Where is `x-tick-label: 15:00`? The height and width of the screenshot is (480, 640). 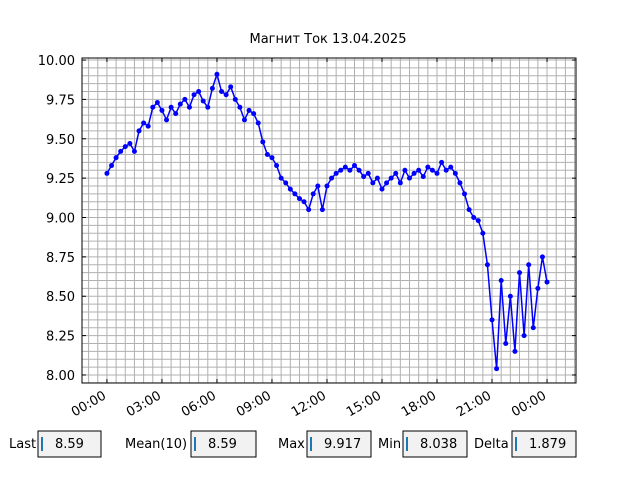
x-tick-label: 15:00 is located at coordinates (364, 404).